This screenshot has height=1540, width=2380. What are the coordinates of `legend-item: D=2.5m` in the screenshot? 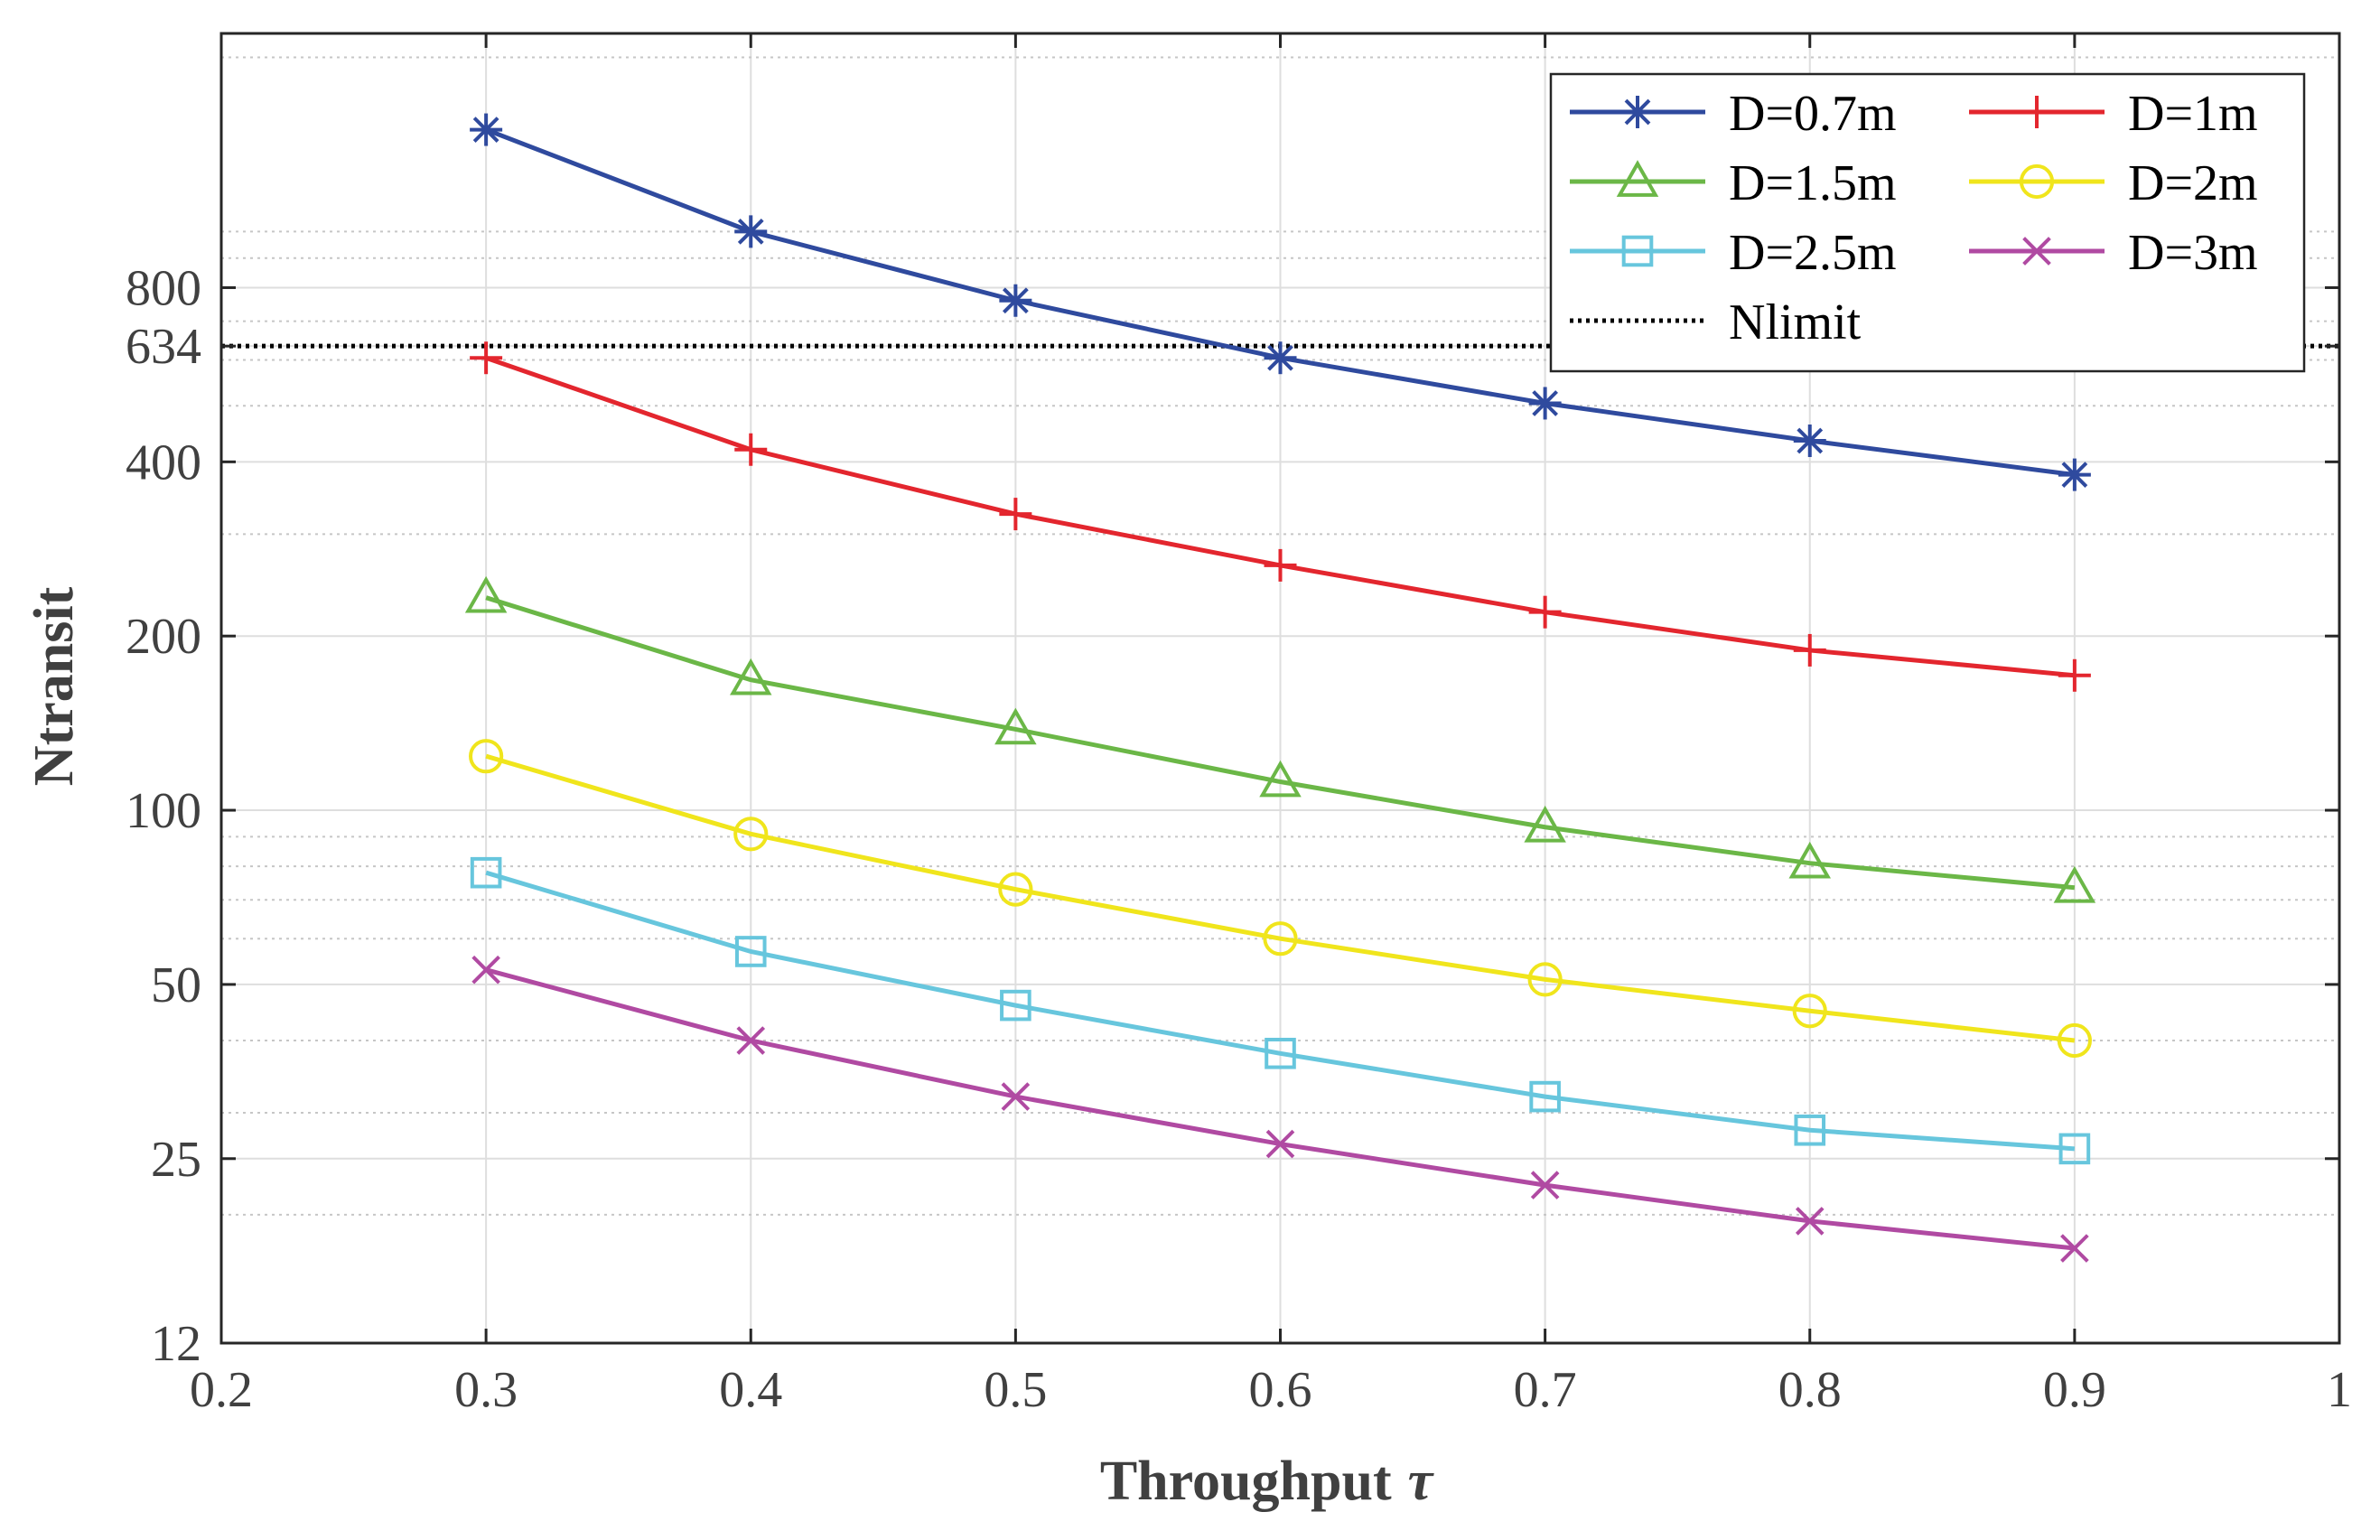 It's located at (1733, 253).